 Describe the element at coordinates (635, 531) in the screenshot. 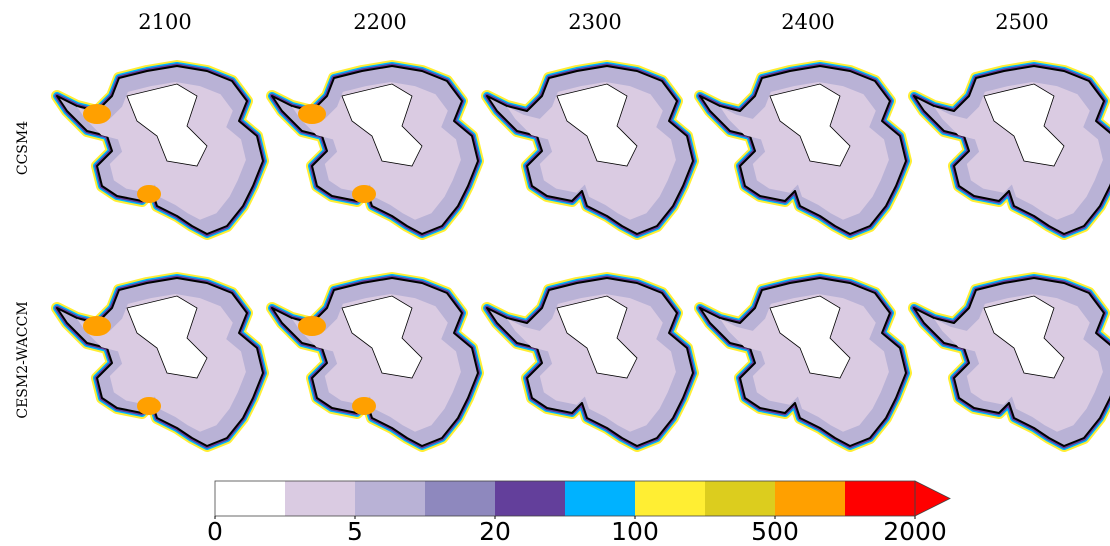

I see `colorbar-tick-label: 100` at that location.